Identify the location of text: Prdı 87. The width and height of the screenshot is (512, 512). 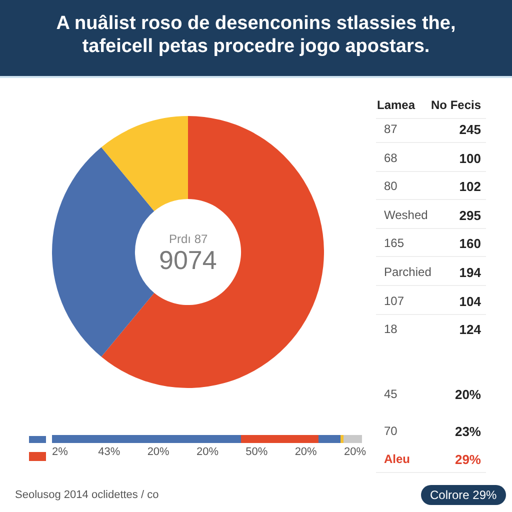
(188, 239).